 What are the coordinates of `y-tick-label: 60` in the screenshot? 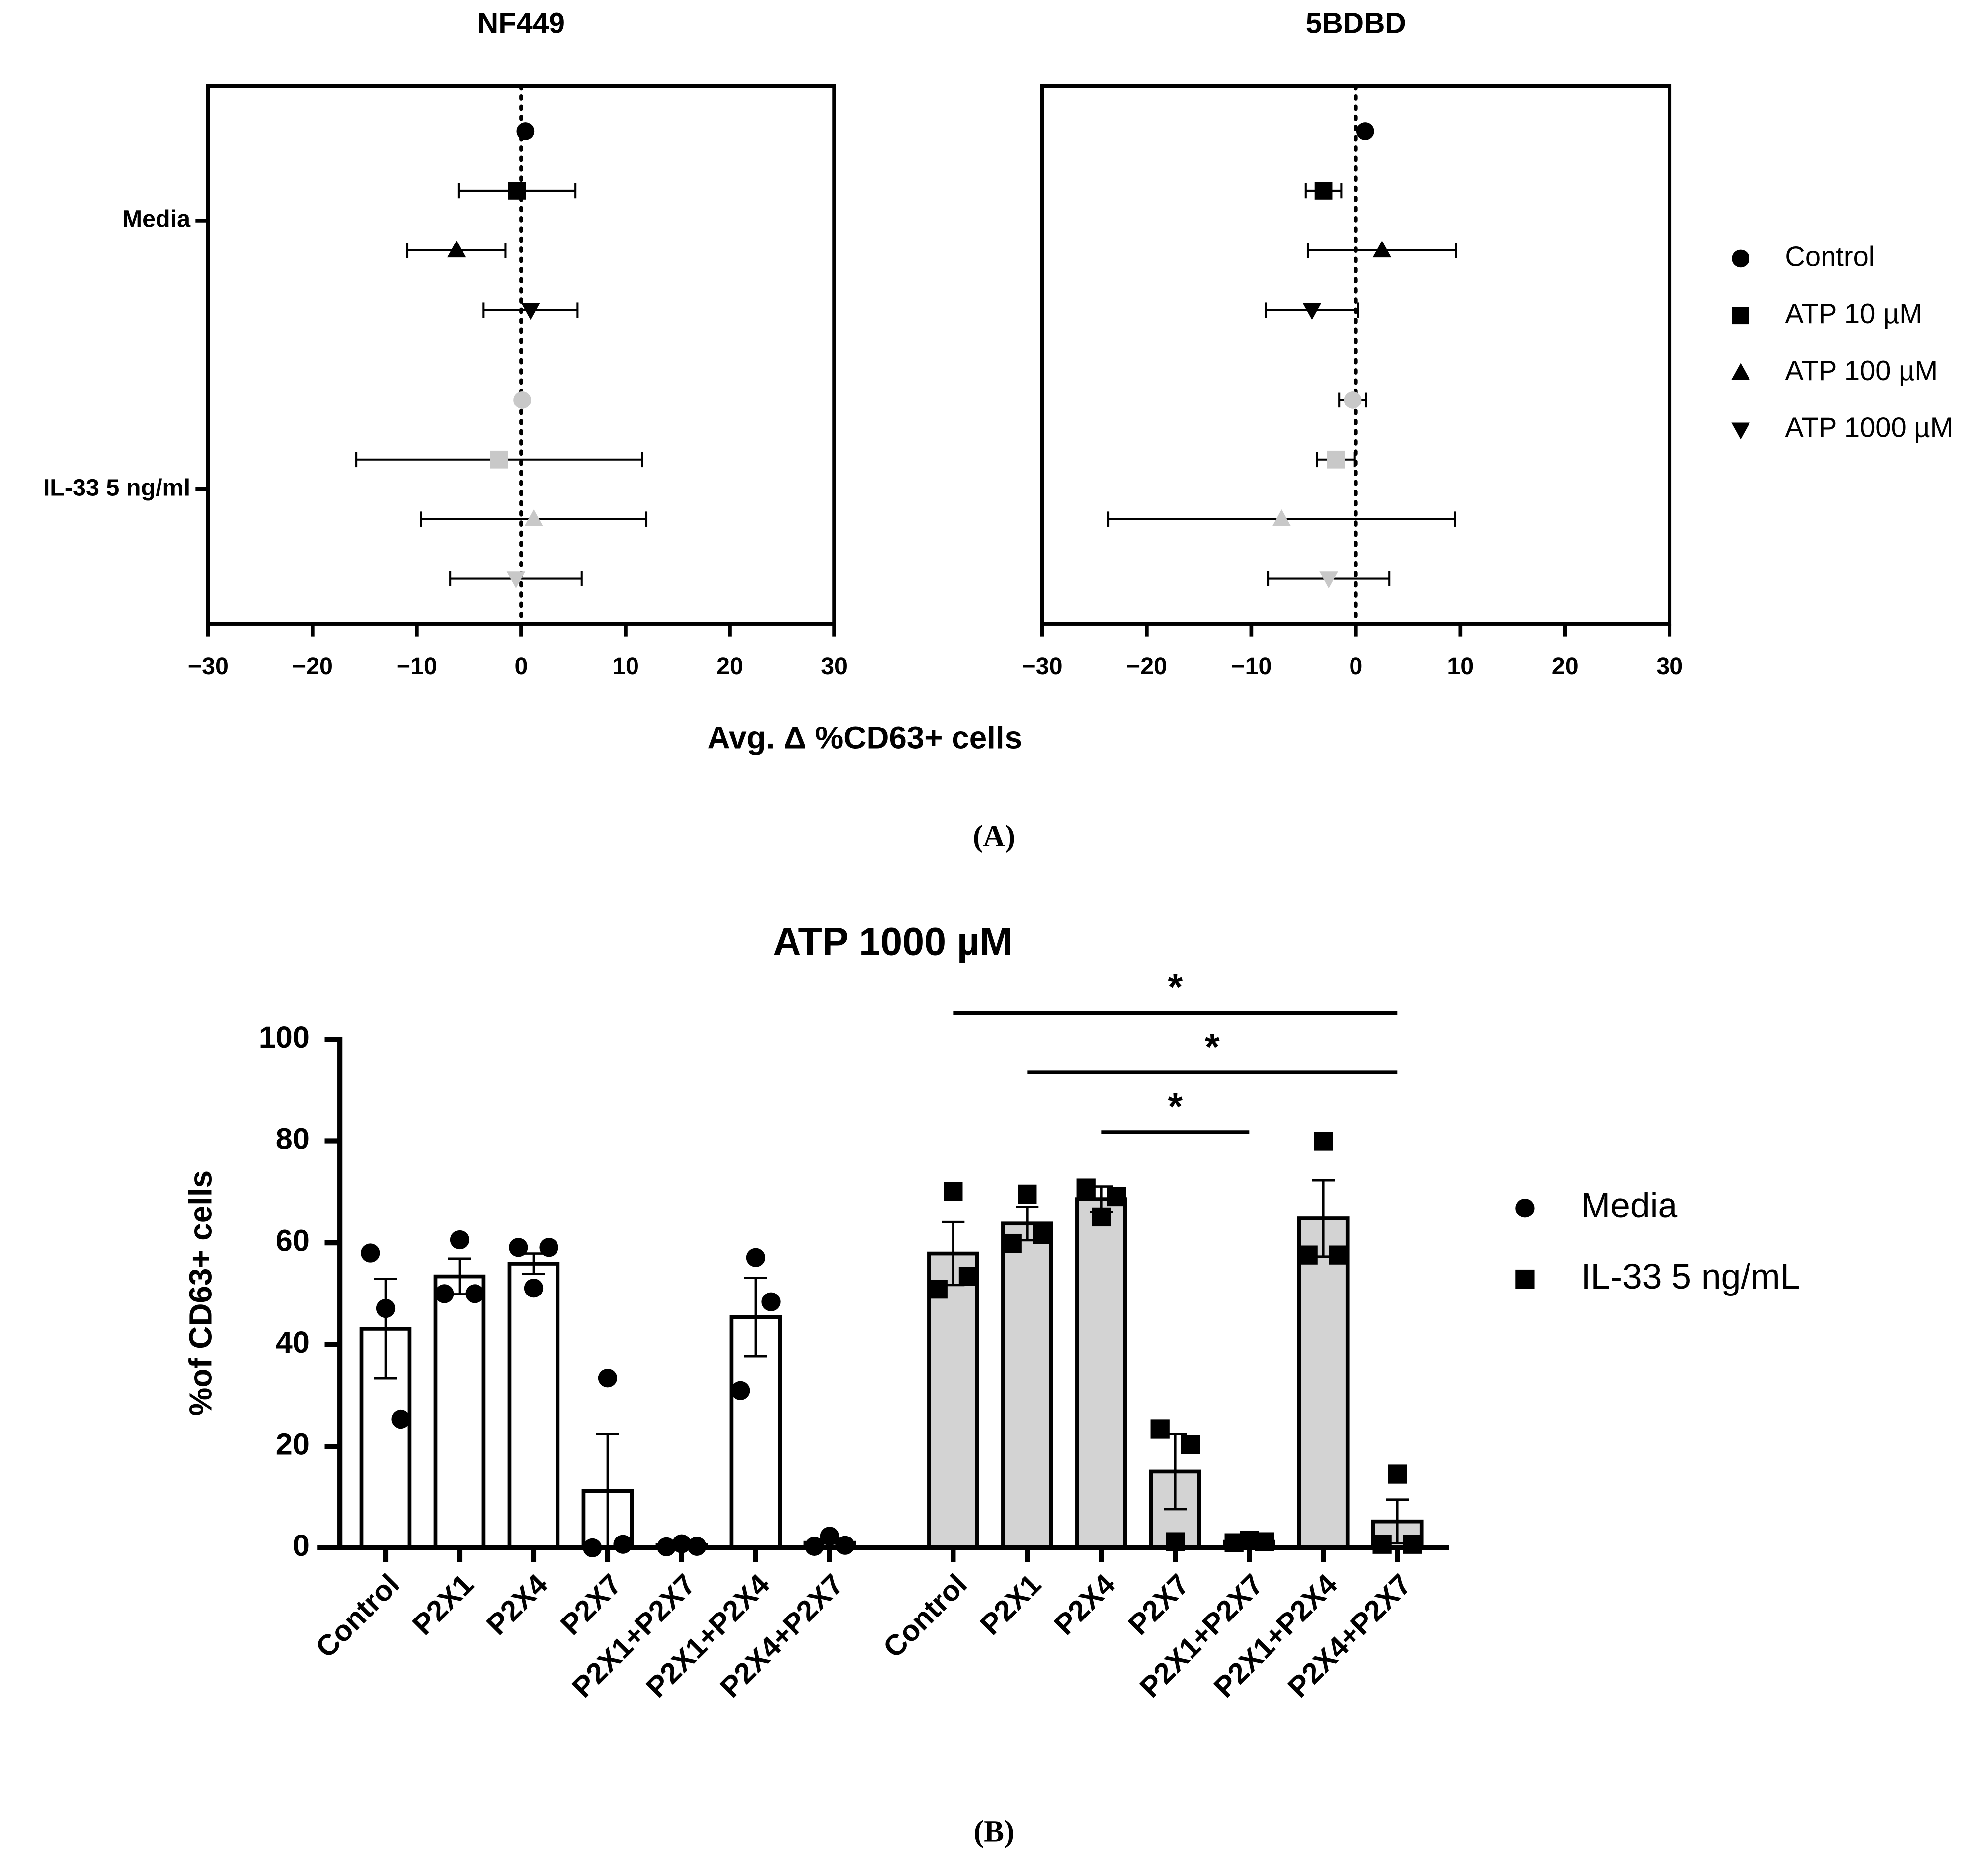 It's located at (293, 1240).